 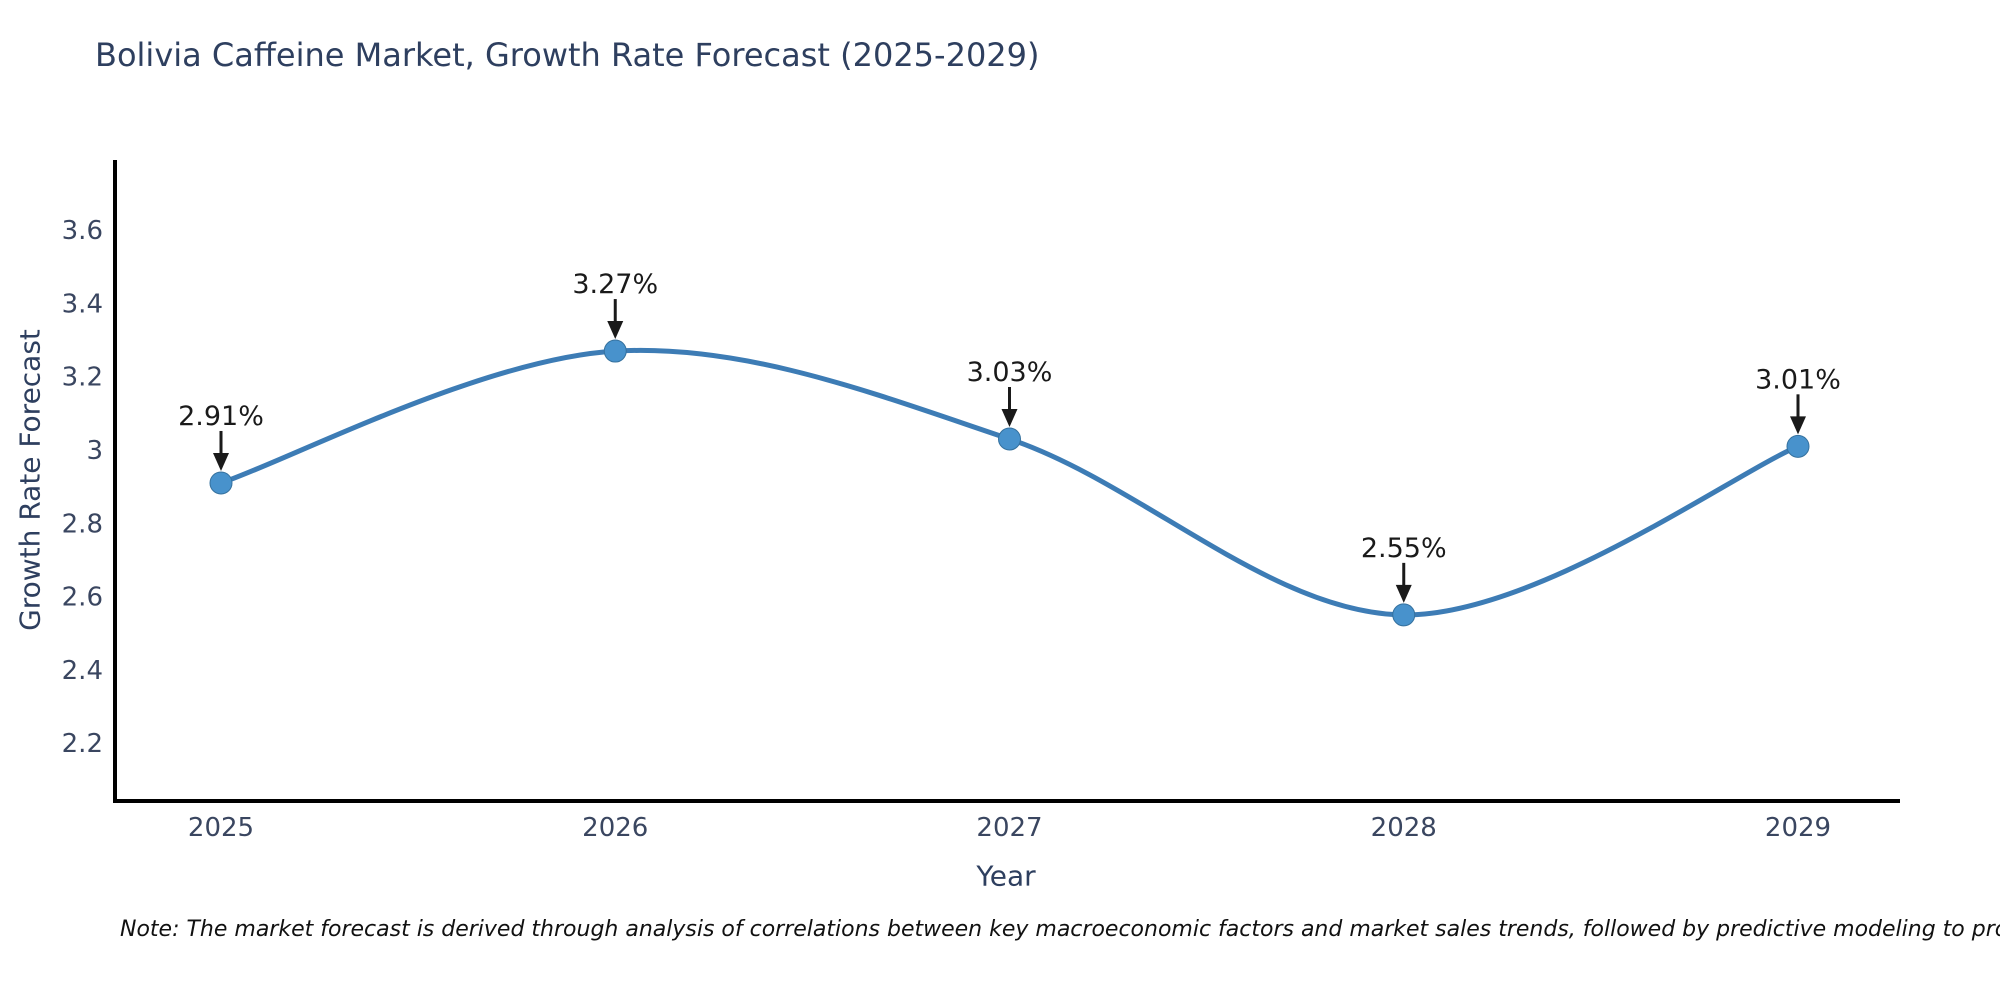 What do you see at coordinates (221, 416) in the screenshot?
I see `annotation-label-2025: 2.91%` at bounding box center [221, 416].